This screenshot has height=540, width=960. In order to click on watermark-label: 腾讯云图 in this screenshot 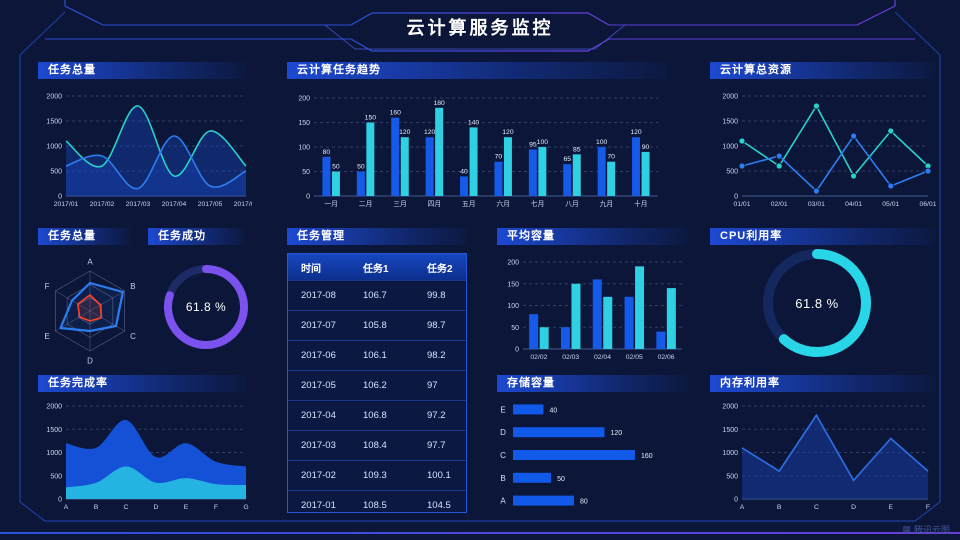, I will do `click(931, 530)`.